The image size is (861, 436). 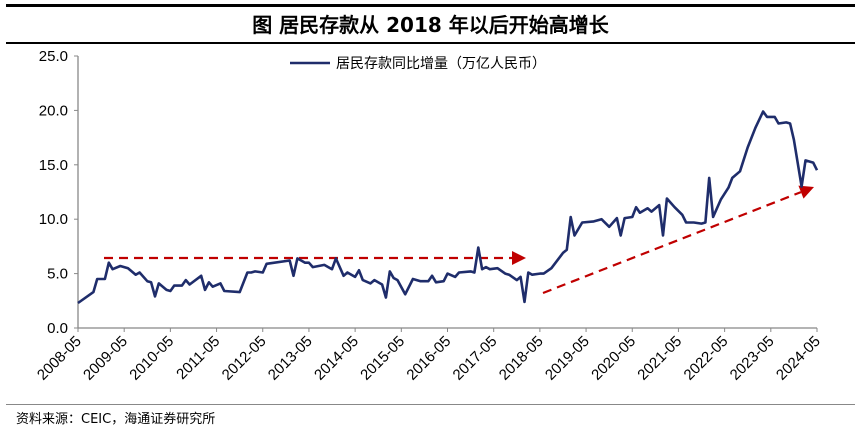 I want to click on x-tick-label: 2016-05, so click(x=428, y=358).